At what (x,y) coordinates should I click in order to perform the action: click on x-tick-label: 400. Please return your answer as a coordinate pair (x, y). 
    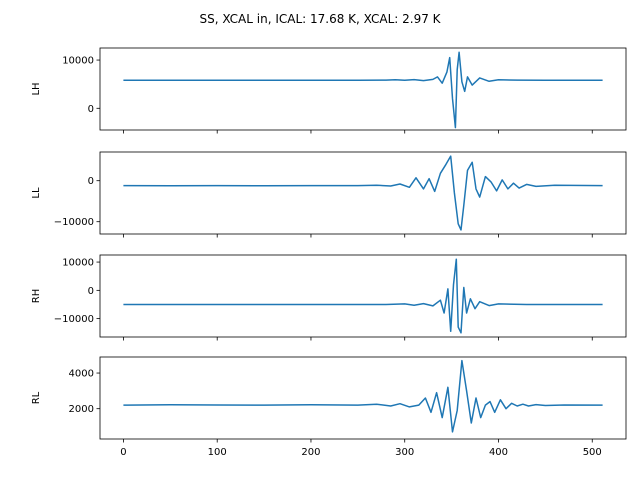
    Looking at the image, I should click on (498, 452).